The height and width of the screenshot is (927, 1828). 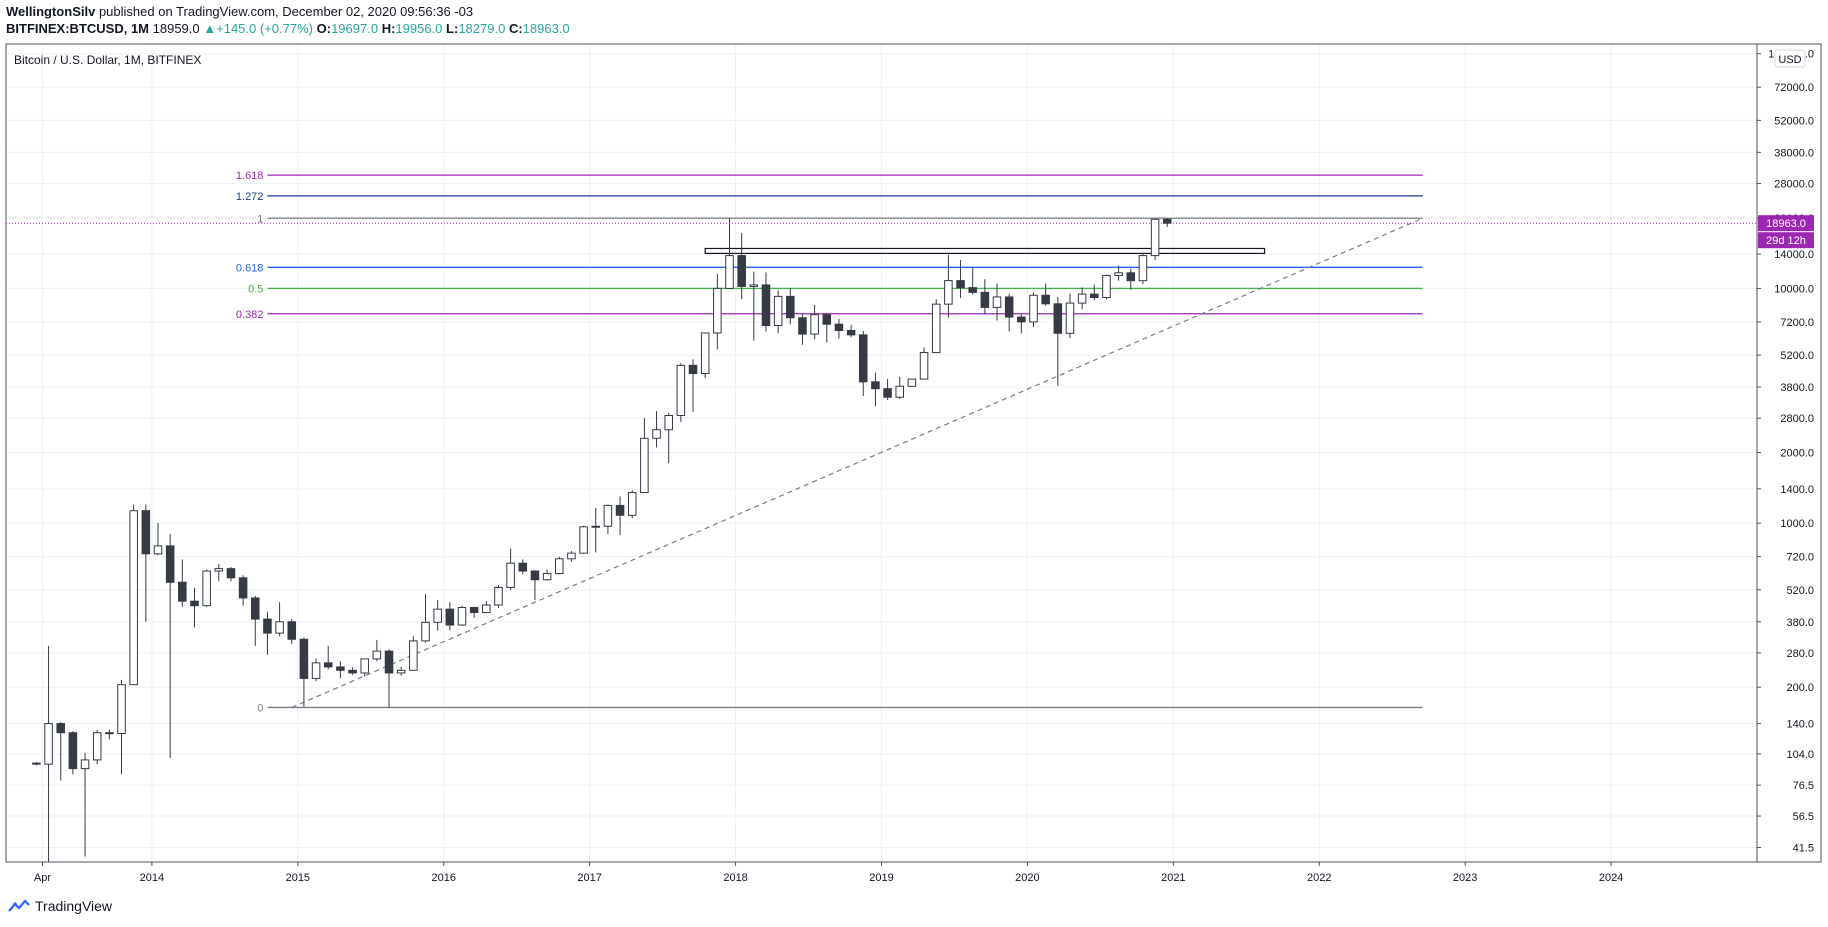 What do you see at coordinates (1790, 58) in the screenshot?
I see `currency-badge: USD` at bounding box center [1790, 58].